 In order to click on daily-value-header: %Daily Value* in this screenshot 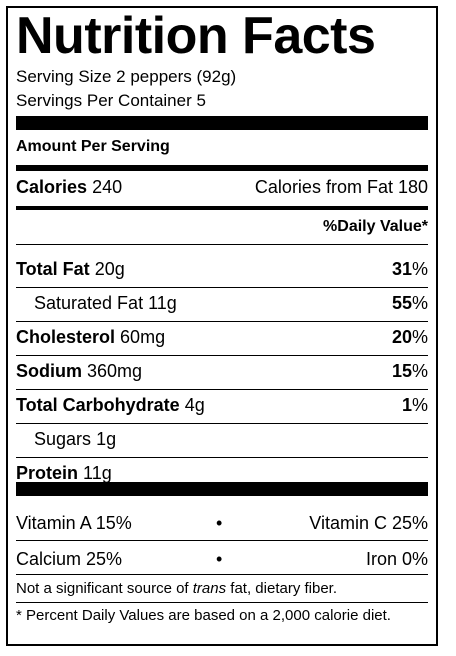, I will do `click(375, 226)`.